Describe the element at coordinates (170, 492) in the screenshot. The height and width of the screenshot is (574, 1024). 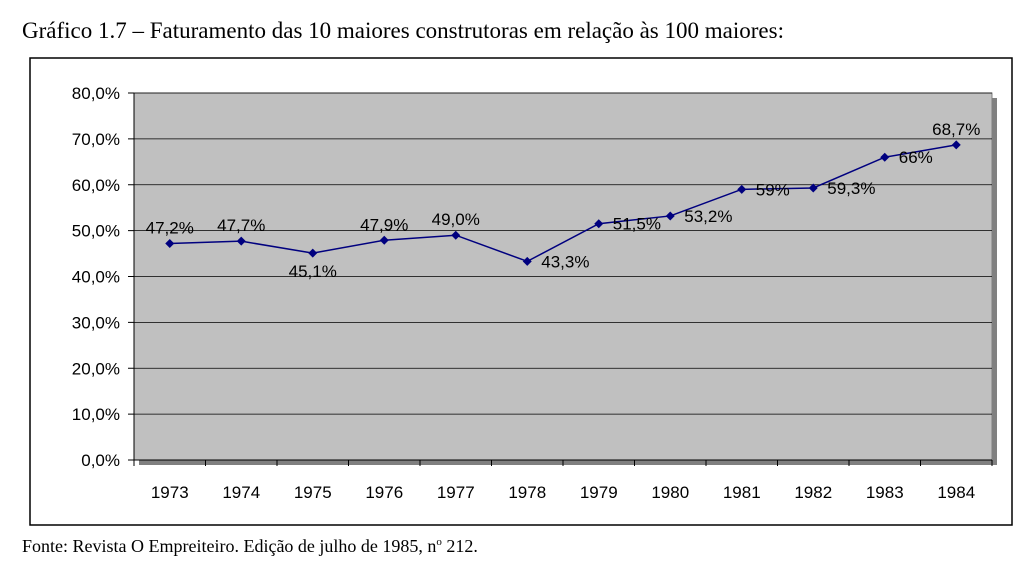
I see `x-tick-label: 1973` at that location.